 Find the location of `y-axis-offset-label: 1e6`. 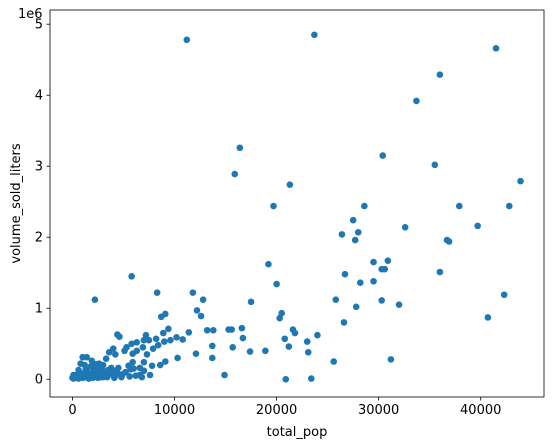

y-axis-offset-label: 1e6 is located at coordinates (30, 14).